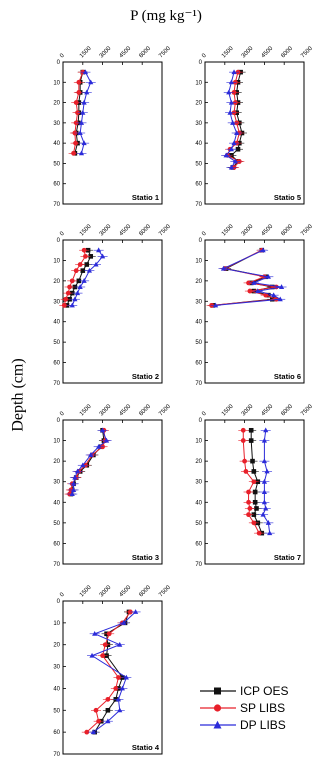 The image size is (332, 760). Describe the element at coordinates (264, 690) in the screenshot. I see `legend-label: ICP OES` at that location.